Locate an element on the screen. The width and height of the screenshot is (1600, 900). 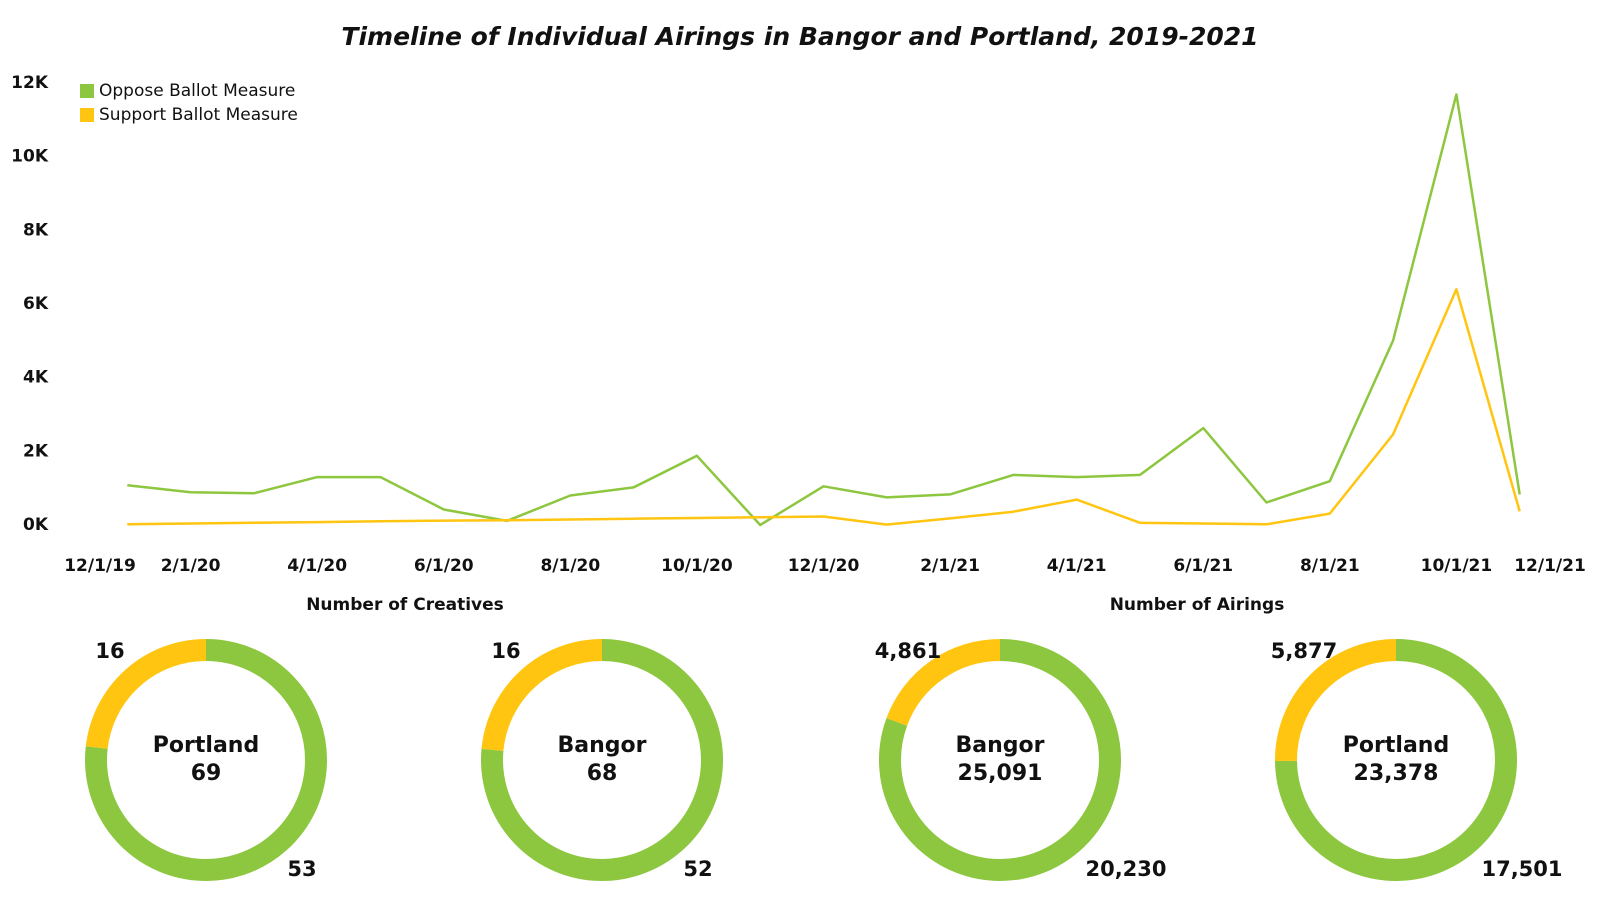
donut-value-label: 17,501 is located at coordinates (1521, 869).